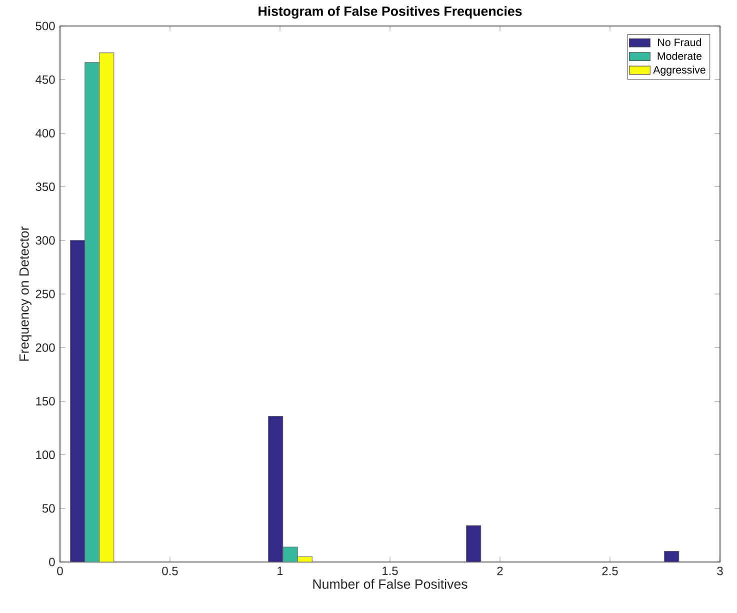 This screenshot has width=737, height=613. Describe the element at coordinates (170, 571) in the screenshot. I see `x-tick-label: 0.5` at that location.